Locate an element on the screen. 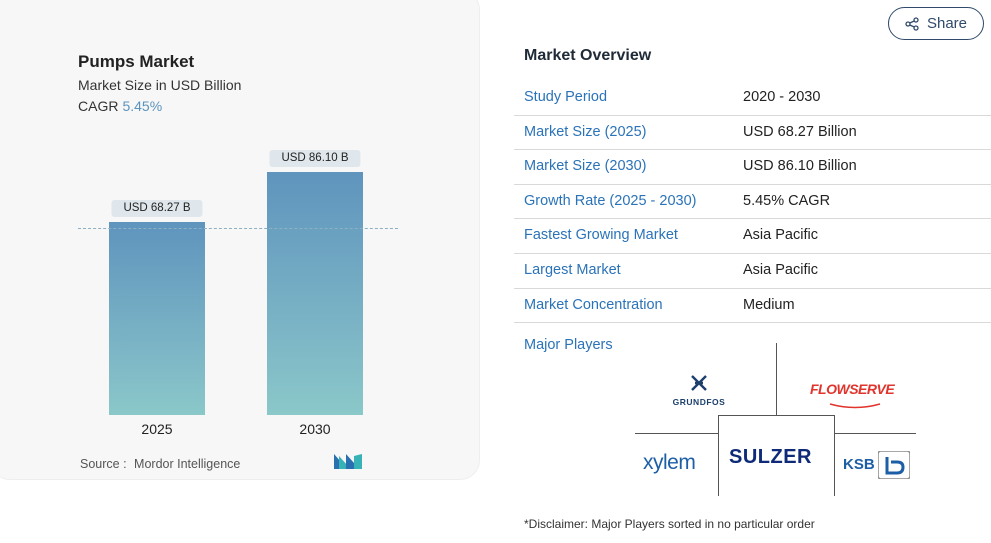 The width and height of the screenshot is (991, 543). bar-2025 is located at coordinates (157, 318).